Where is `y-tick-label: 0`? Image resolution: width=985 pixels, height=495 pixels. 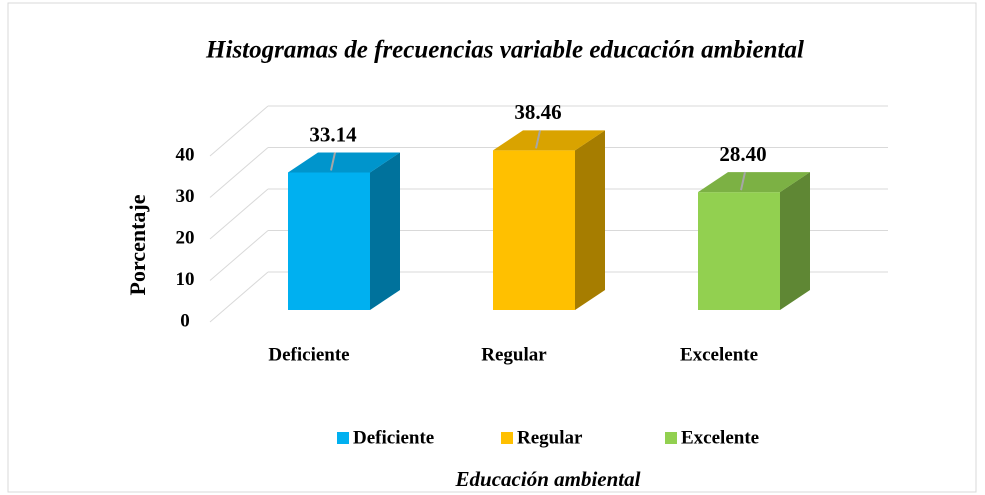 y-tick-label: 0 is located at coordinates (185, 320).